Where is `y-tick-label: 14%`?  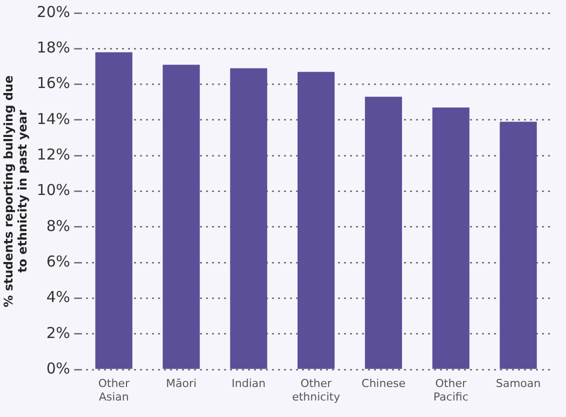 y-tick-label: 14% is located at coordinates (53, 119).